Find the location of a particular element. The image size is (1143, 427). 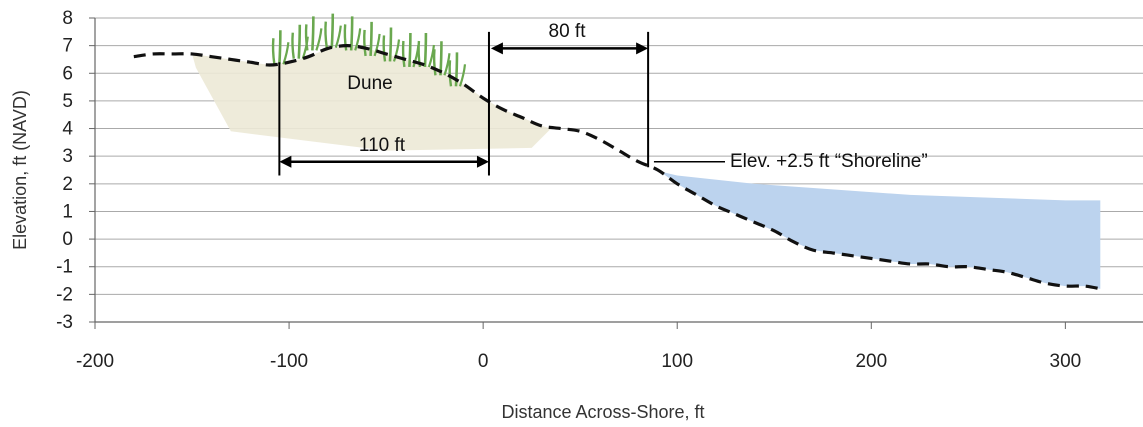

annotations is located at coordinates (501, 103).